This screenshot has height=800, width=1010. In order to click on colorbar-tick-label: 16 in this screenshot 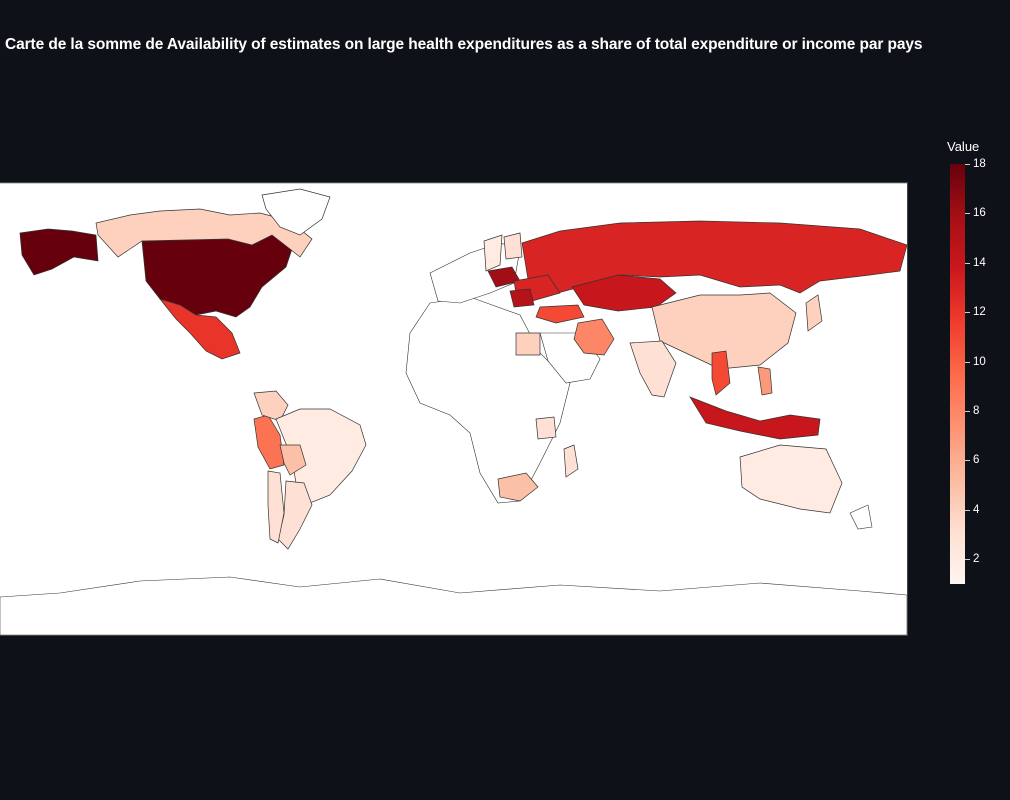, I will do `click(979, 213)`.